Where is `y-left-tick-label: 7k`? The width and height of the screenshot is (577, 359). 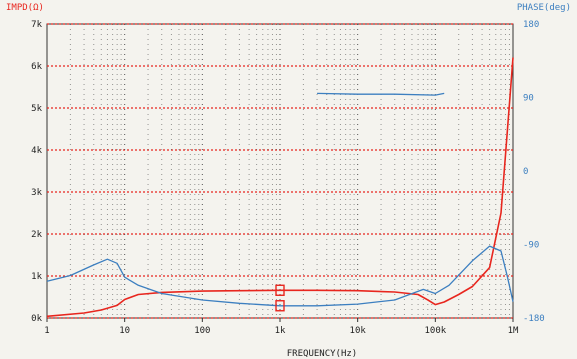 y-left-tick-label: 7k is located at coordinates (36, 25).